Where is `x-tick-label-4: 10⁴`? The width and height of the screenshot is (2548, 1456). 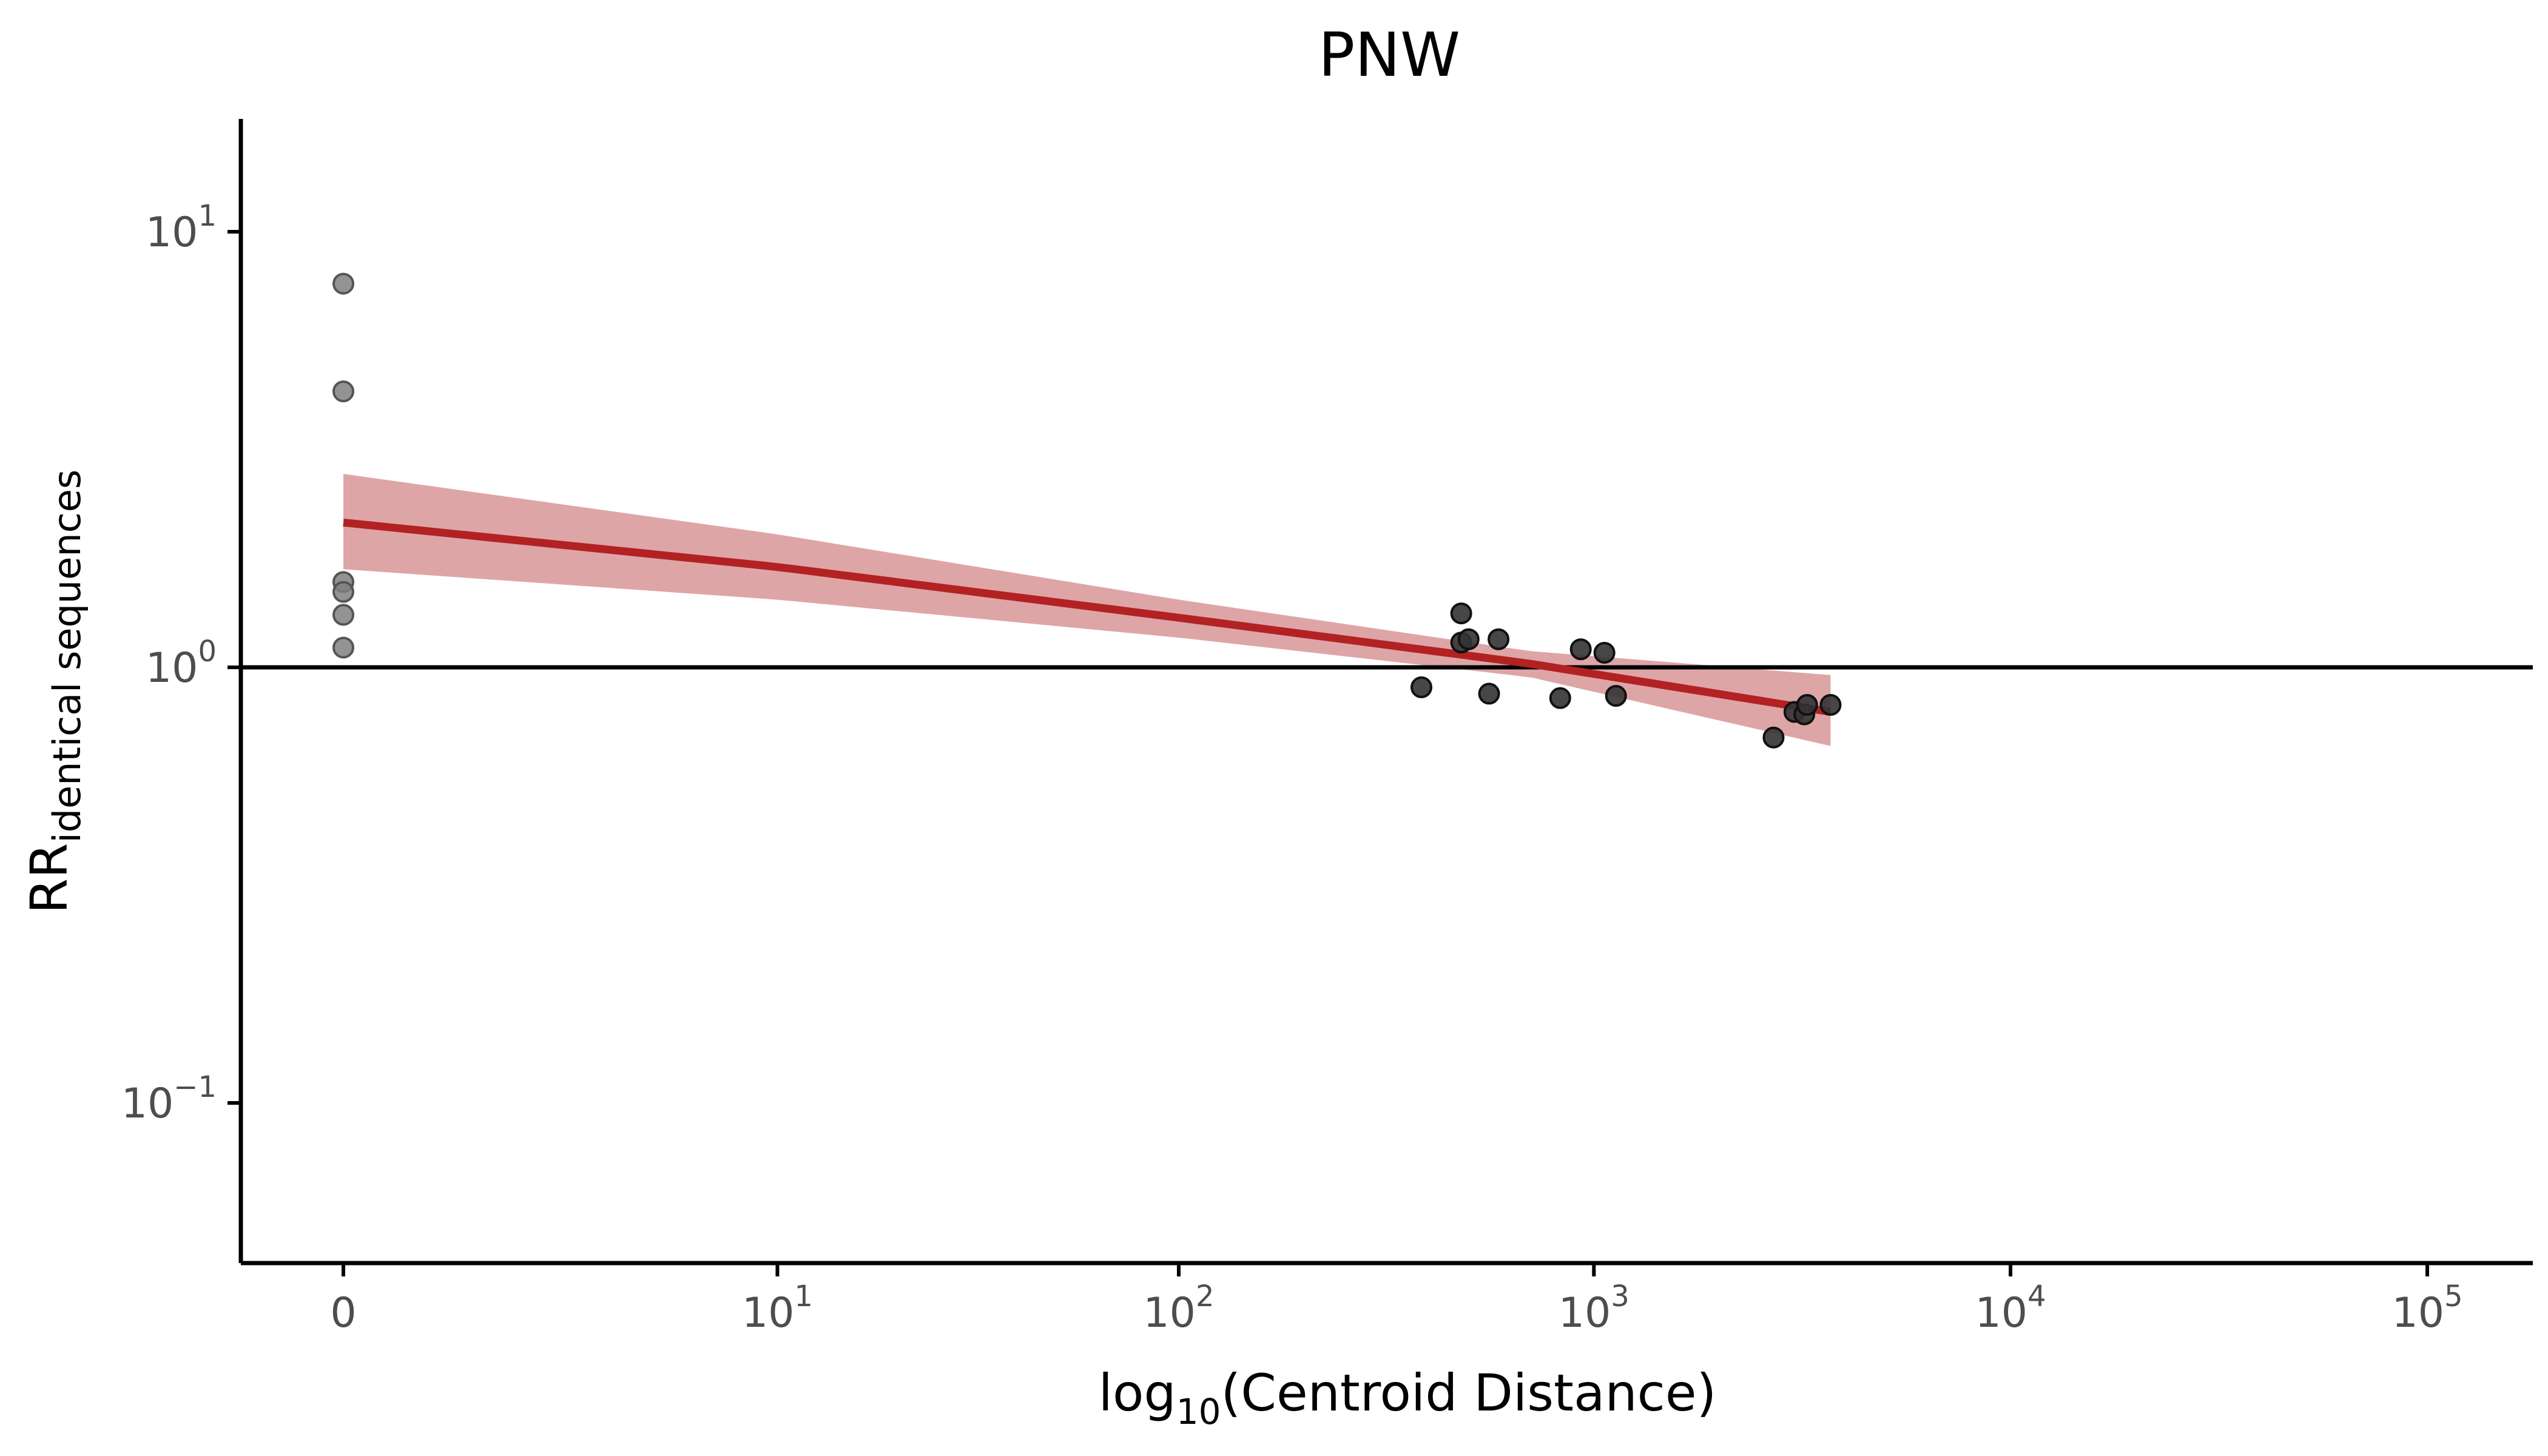 x-tick-label-4: 10⁴ is located at coordinates (2010, 1308).